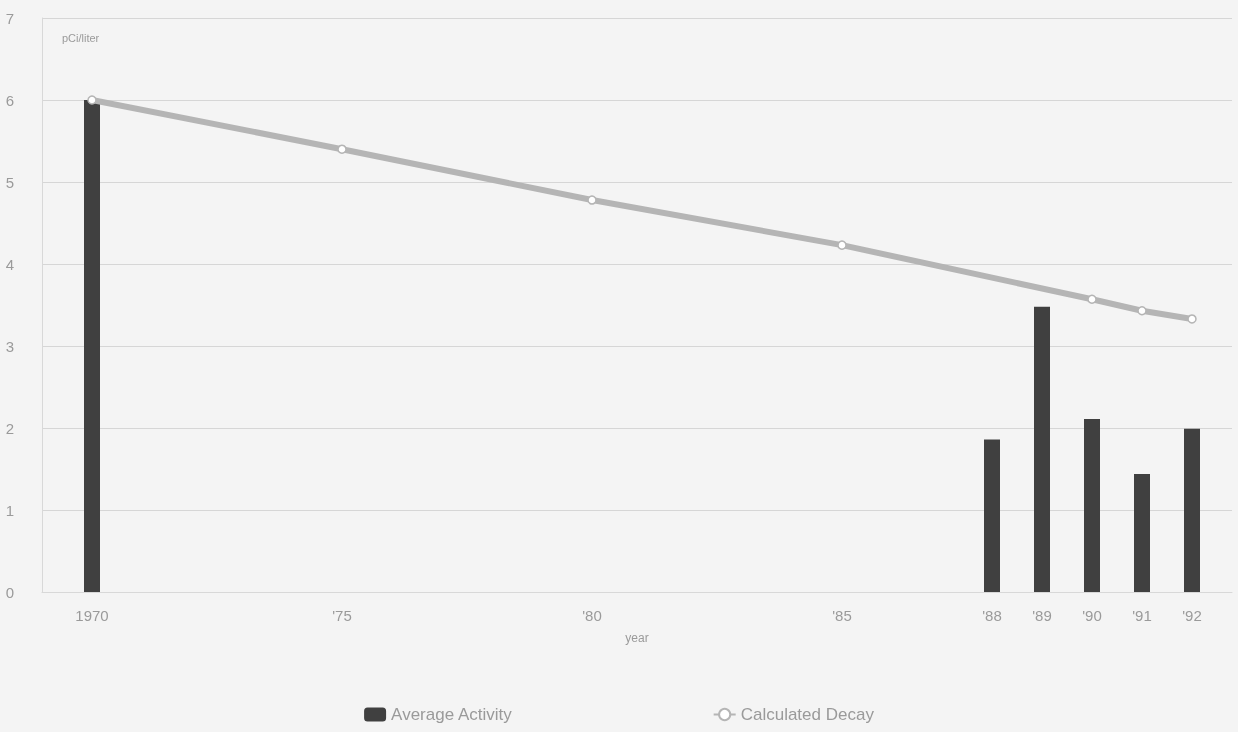 This screenshot has width=1238, height=732. I want to click on x-tick-label: '92, so click(1192, 615).